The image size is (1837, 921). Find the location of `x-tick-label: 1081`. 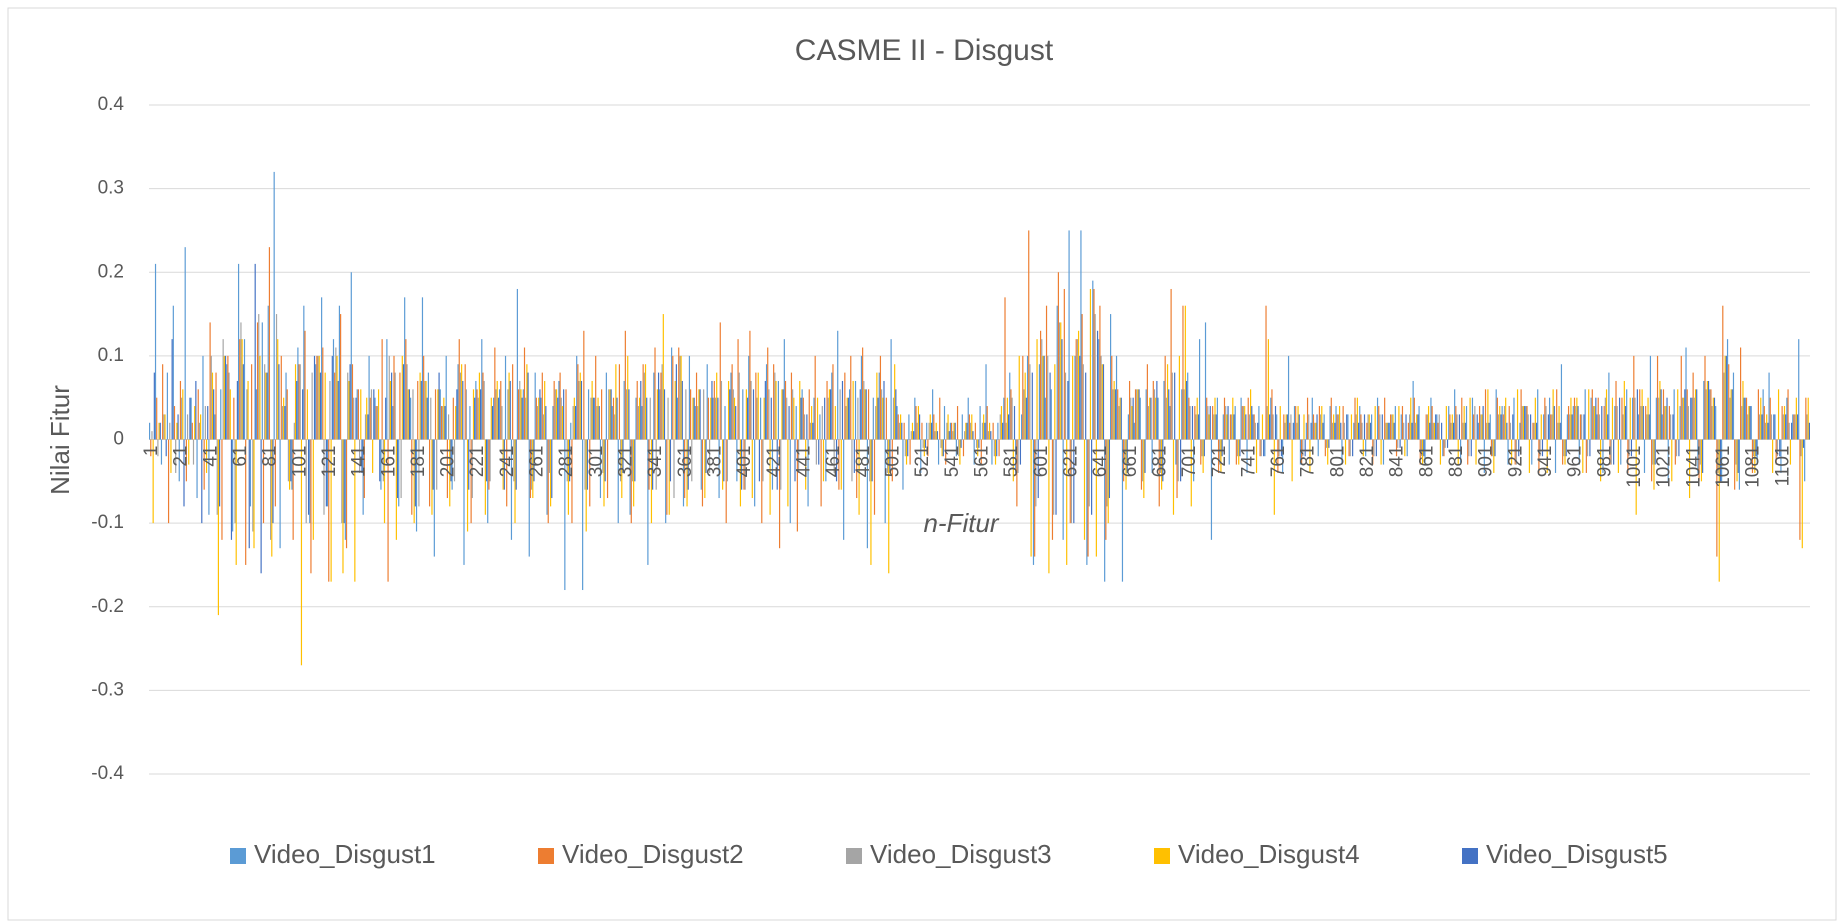

x-tick-label: 1081 is located at coordinates (1753, 467).